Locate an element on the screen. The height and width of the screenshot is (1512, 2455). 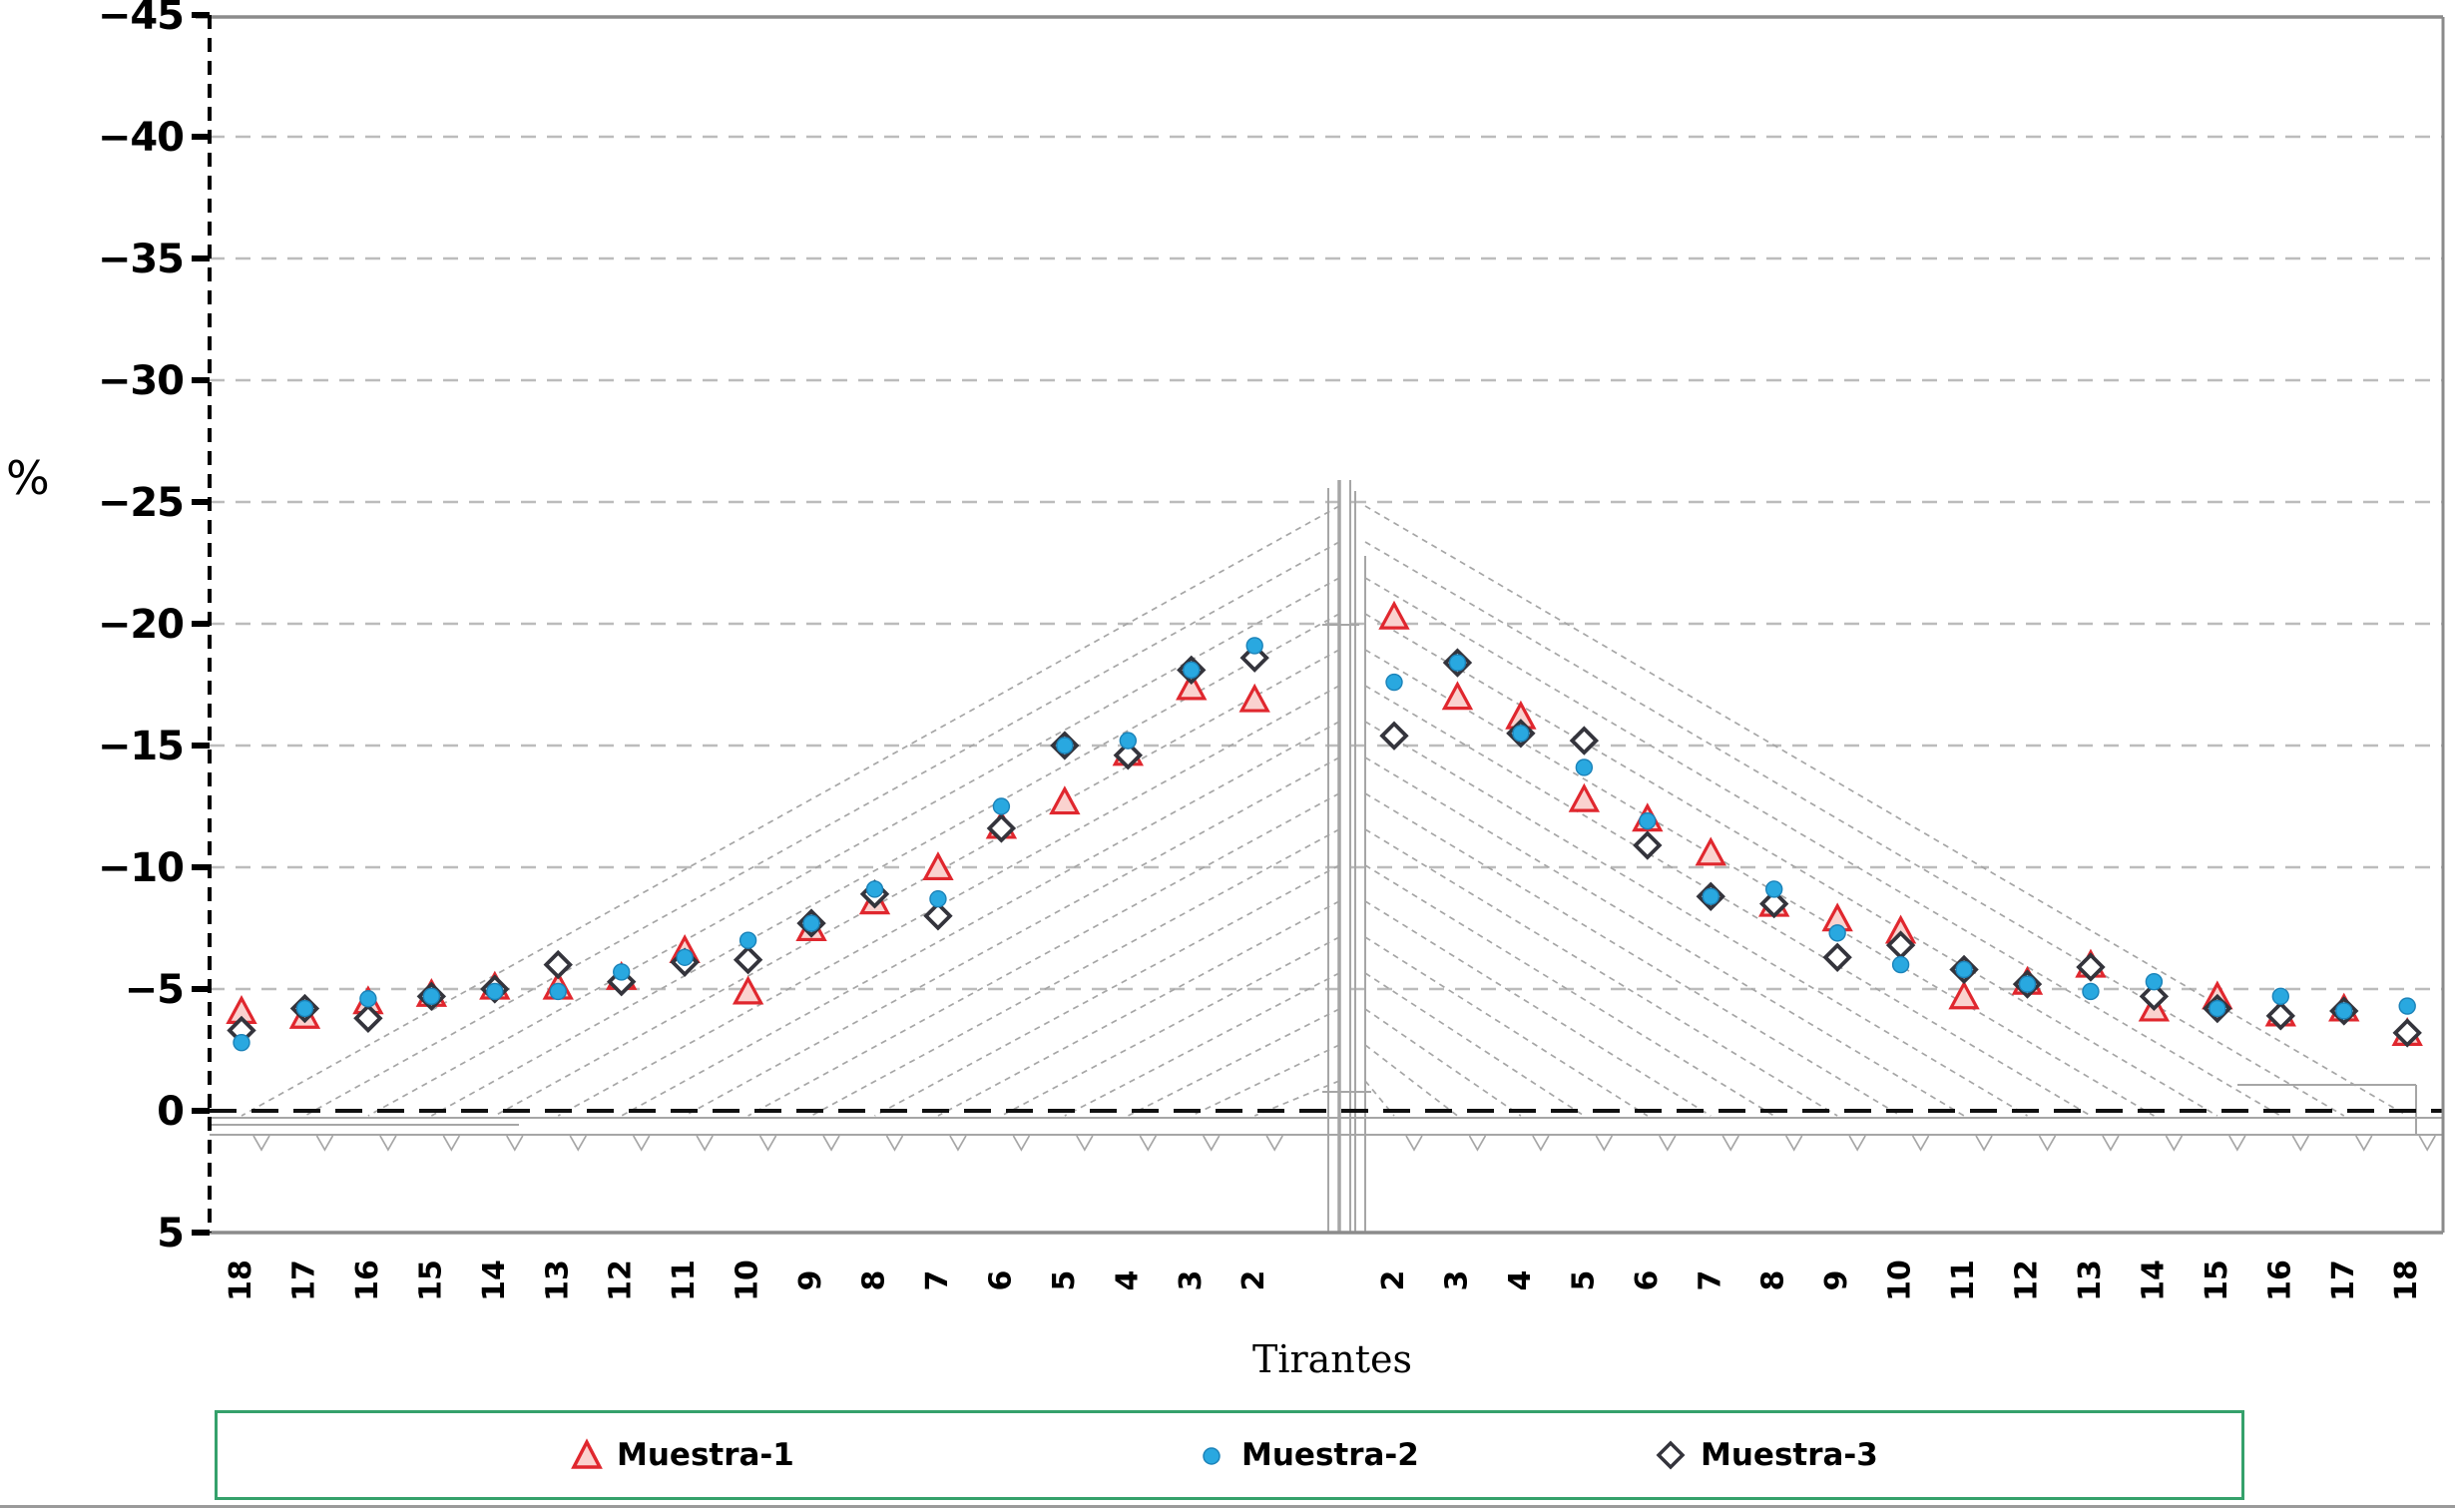
x-tick-label: 7 is located at coordinates (937, 1280).